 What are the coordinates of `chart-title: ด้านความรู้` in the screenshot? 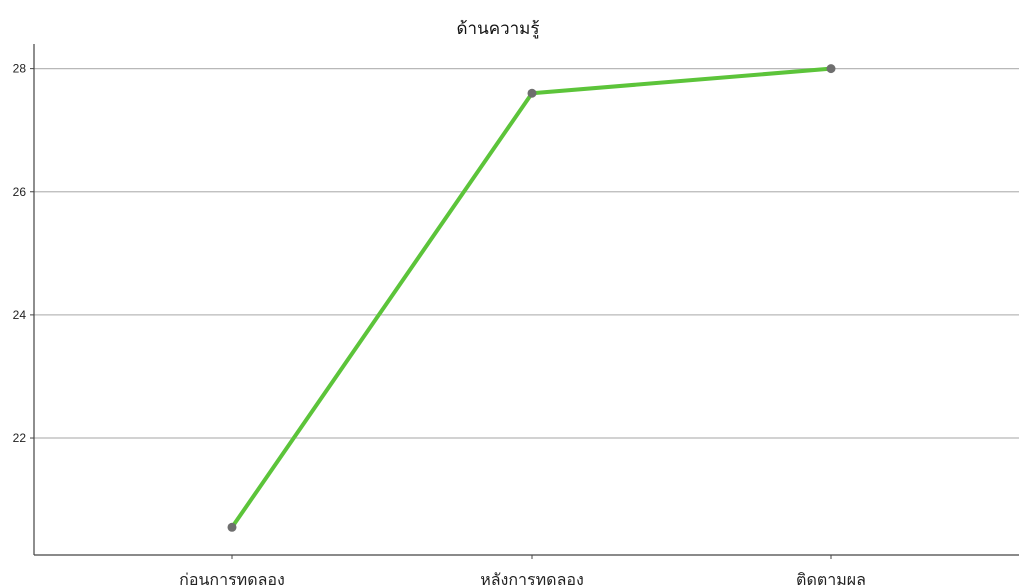 It's located at (497, 29).